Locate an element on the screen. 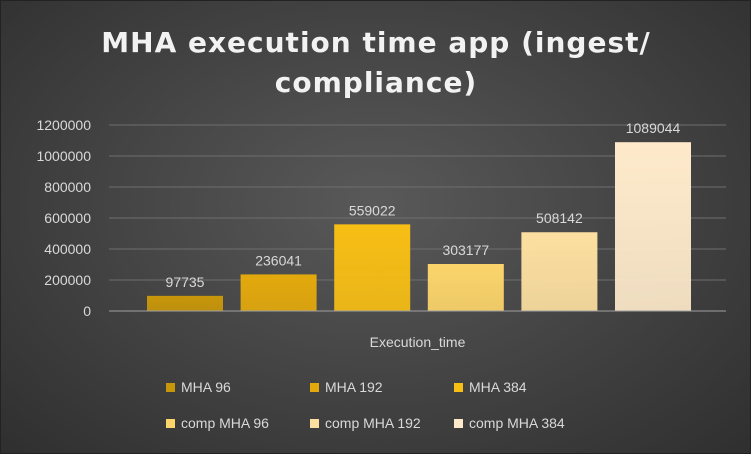  legend-label: comp MHA 192 is located at coordinates (373, 423).